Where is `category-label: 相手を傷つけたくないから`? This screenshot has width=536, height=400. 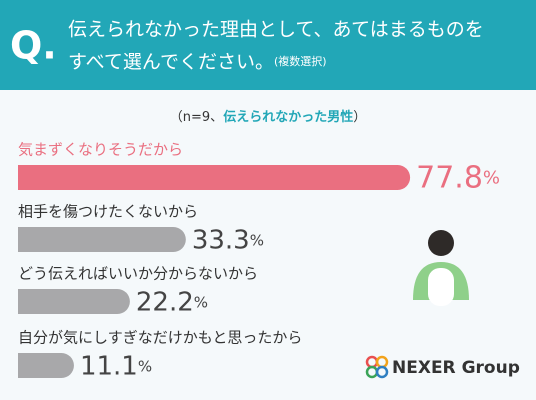
category-label: 相手を傷つけたくないから is located at coordinates (108, 212).